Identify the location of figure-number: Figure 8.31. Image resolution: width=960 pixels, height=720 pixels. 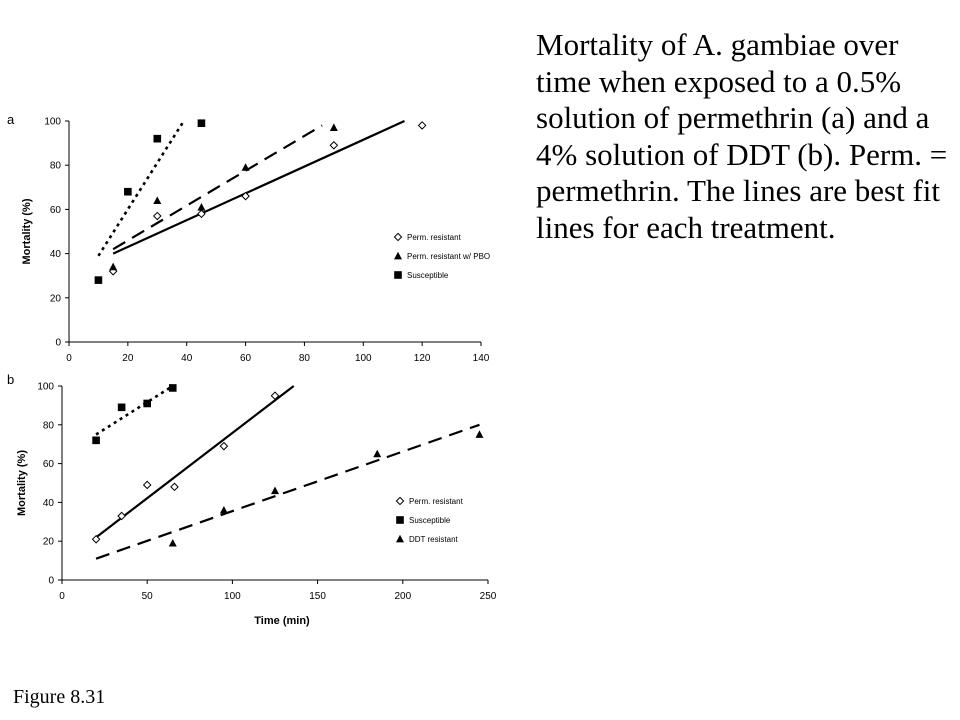
(59, 697).